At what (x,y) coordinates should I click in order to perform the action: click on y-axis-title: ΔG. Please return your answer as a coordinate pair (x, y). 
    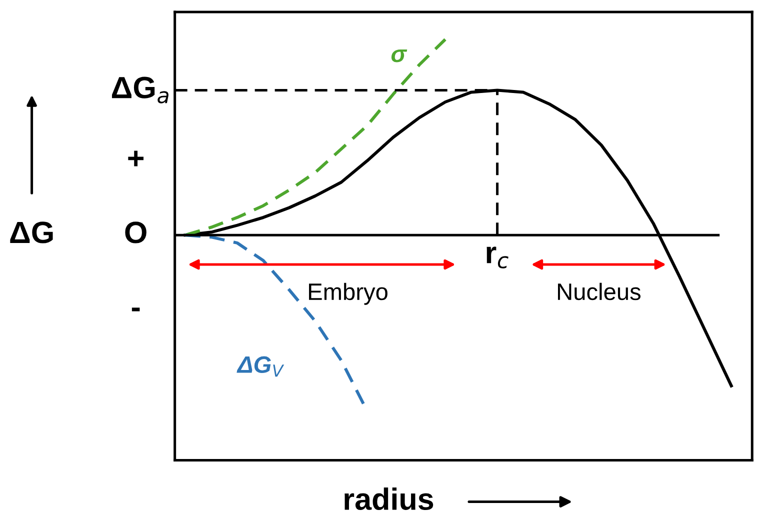
    Looking at the image, I should click on (31, 233).